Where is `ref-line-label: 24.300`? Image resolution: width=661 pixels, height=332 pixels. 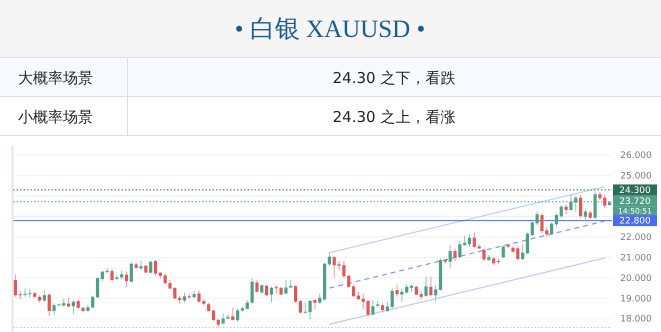
ref-line-label: 24.300 is located at coordinates (635, 191).